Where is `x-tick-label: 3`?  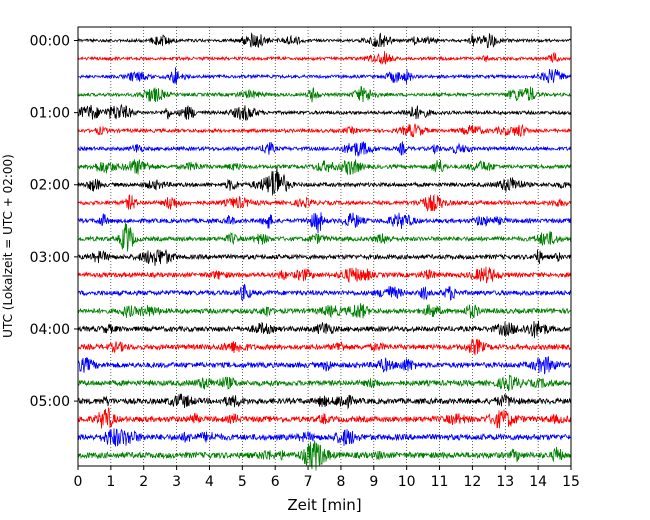
x-tick-label: 3 is located at coordinates (176, 482).